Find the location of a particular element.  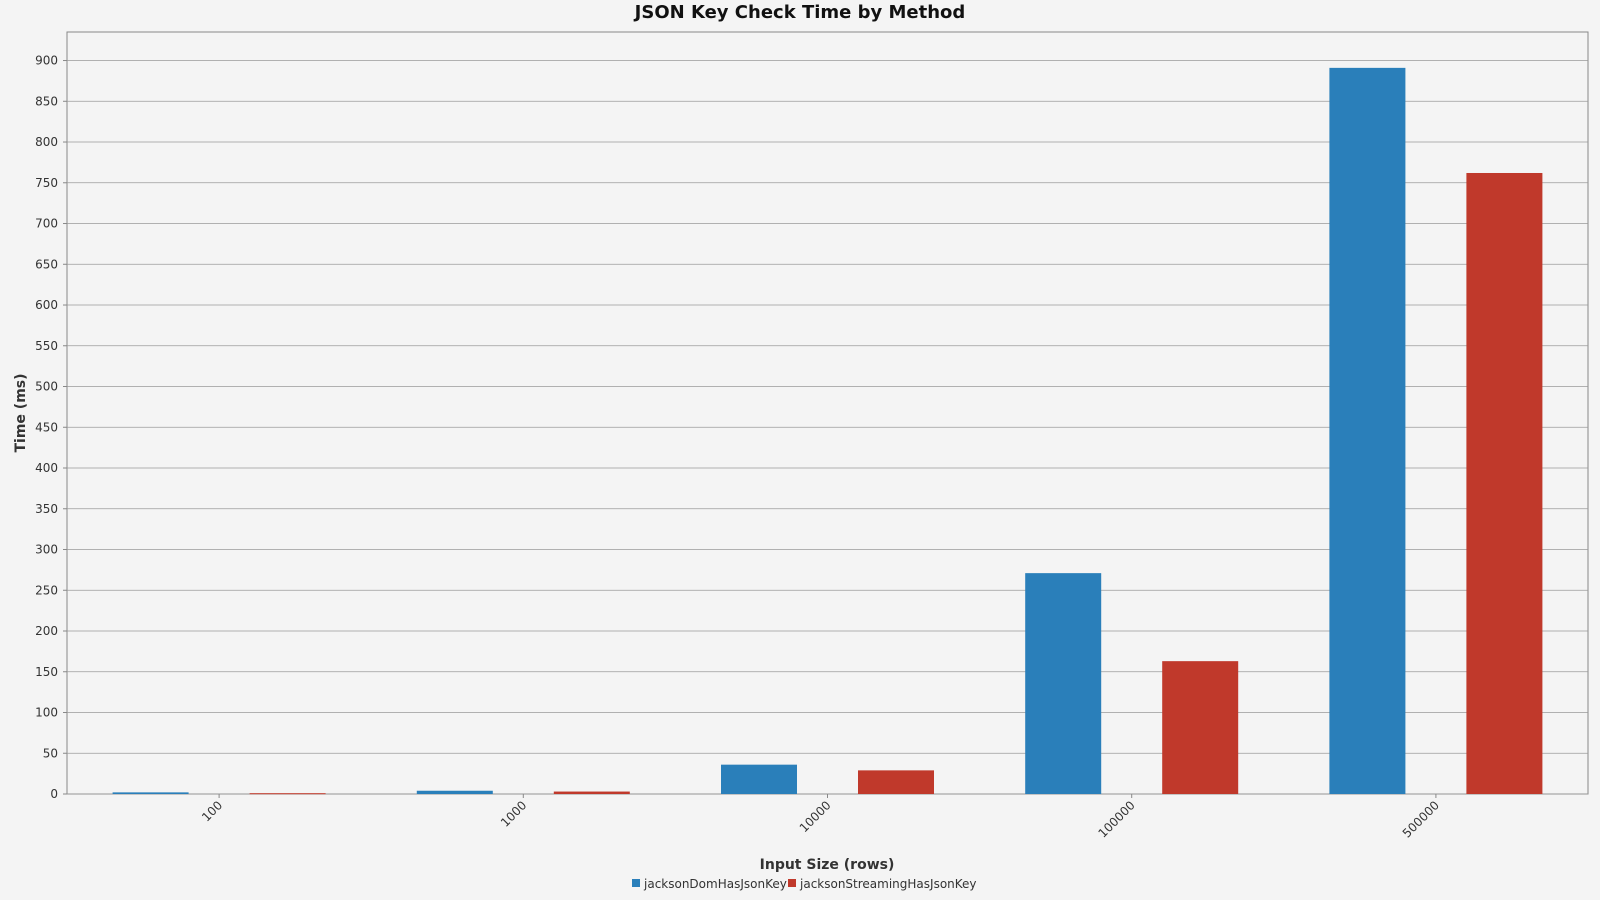

y-tick-label: 750 is located at coordinates (46, 183).